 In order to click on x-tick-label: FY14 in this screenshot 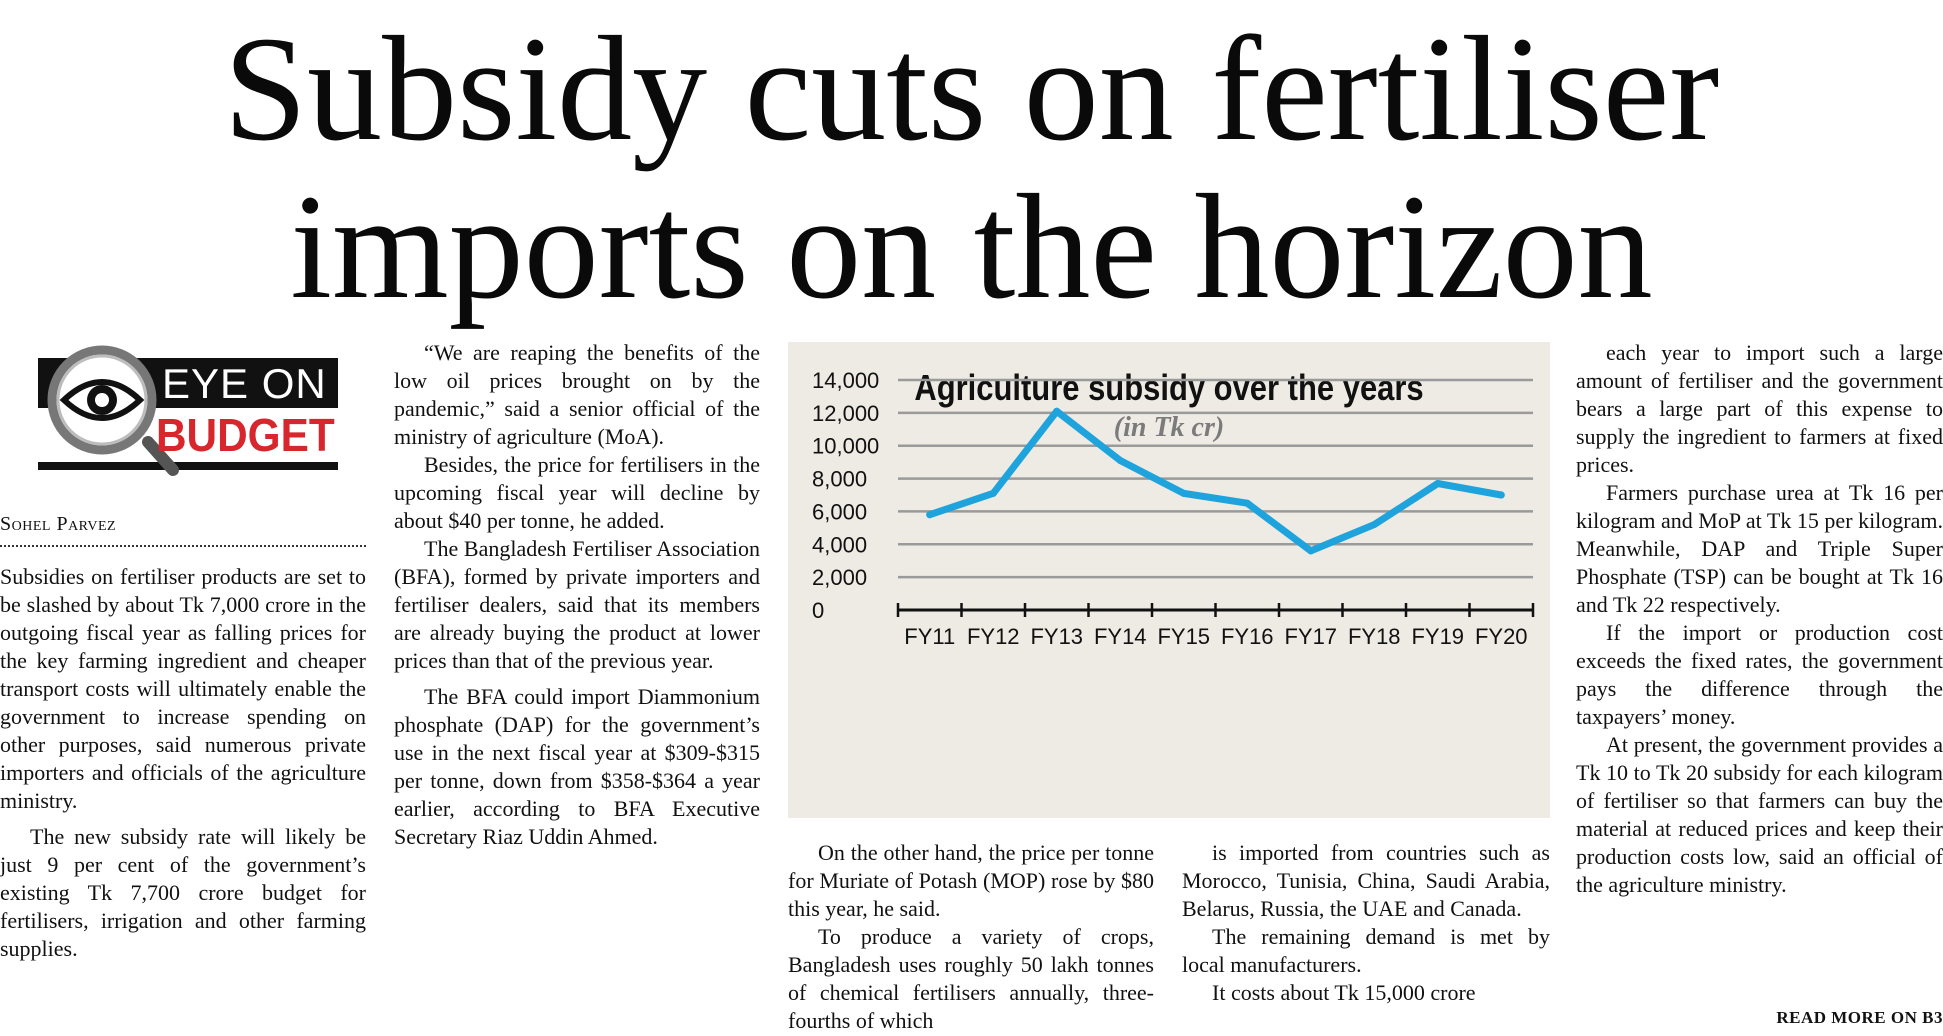, I will do `click(1120, 636)`.